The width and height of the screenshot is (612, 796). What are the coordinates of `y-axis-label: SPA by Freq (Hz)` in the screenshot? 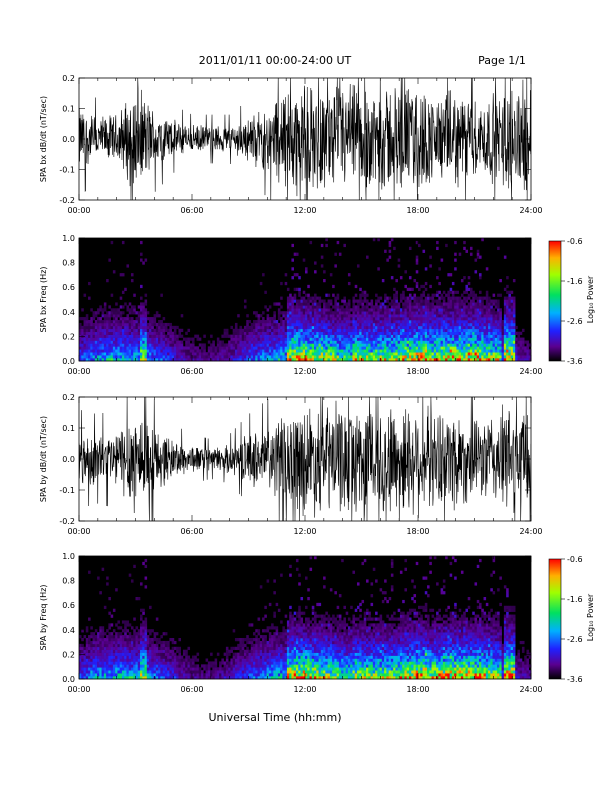 It's located at (43, 618).